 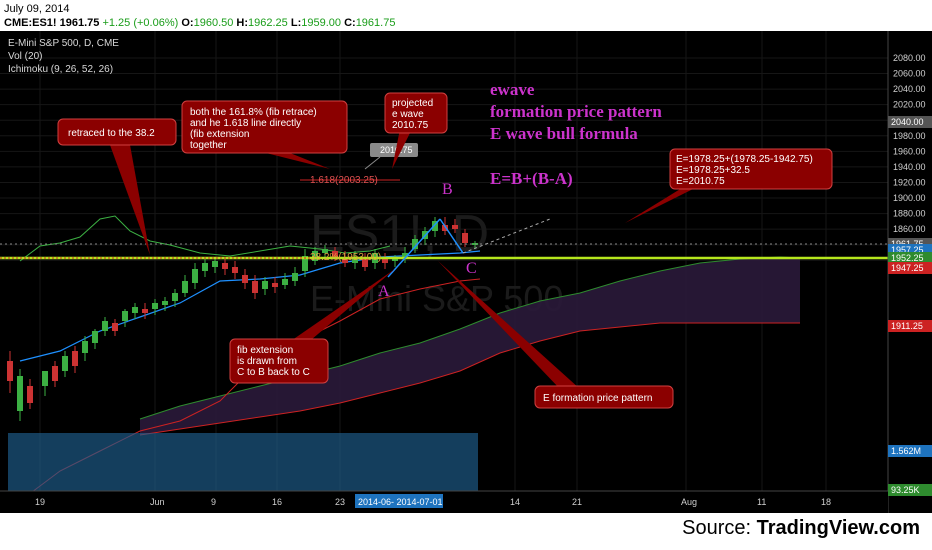 What do you see at coordinates (344, 180) in the screenshot?
I see `fib-1618-label: 1.618(2003.25)` at bounding box center [344, 180].